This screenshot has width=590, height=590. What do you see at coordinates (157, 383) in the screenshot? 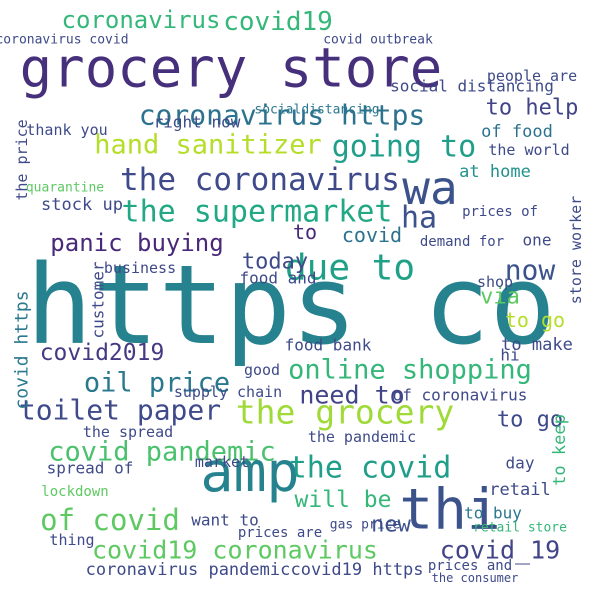
I see `word: oil price` at bounding box center [157, 383].